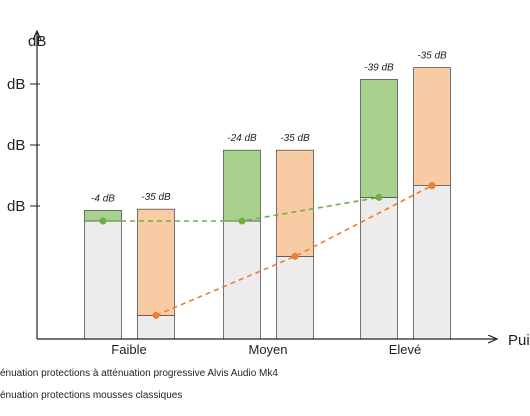 The image size is (530, 416). Describe the element at coordinates (519, 340) in the screenshot. I see `x-axis-title: Pui` at that location.